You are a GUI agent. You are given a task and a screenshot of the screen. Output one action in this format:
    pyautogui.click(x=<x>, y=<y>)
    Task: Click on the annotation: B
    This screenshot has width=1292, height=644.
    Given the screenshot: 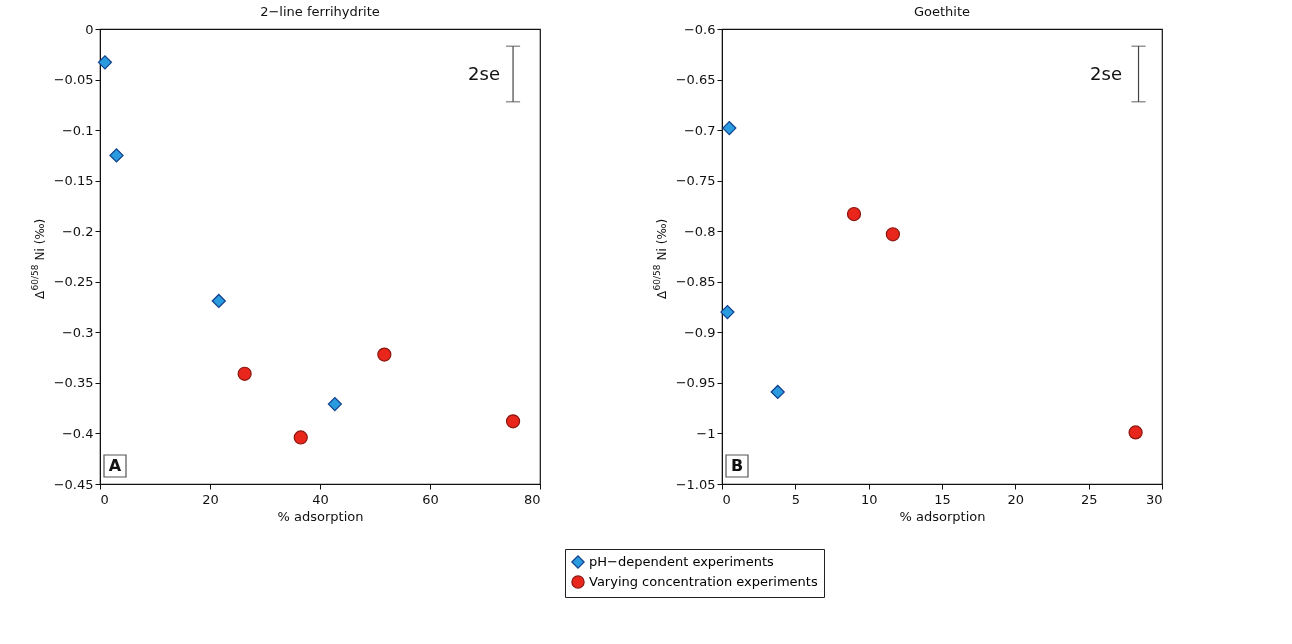 What is the action you would take?
    pyautogui.click(x=737, y=465)
    